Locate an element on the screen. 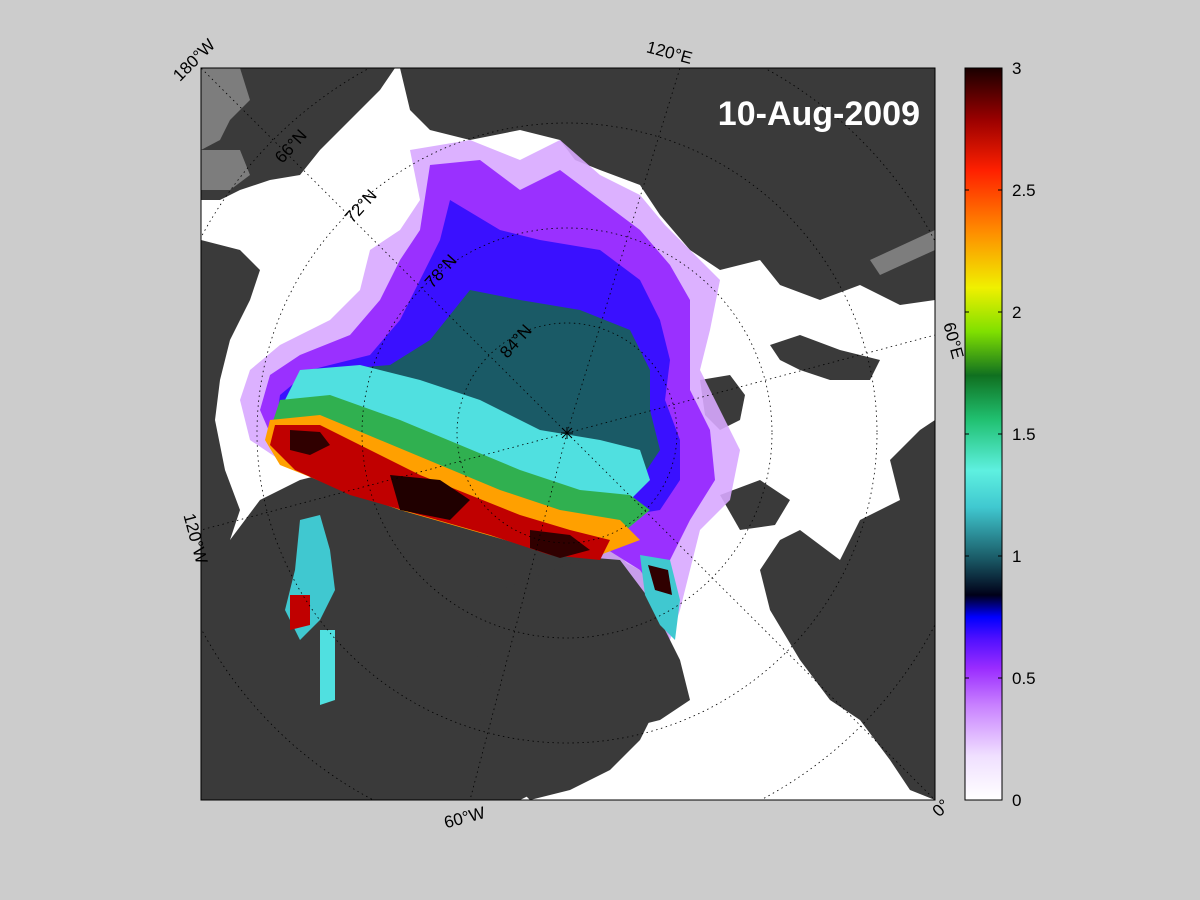 The width and height of the screenshot is (1200, 900). colorbar-tick-label: 0 is located at coordinates (1016, 800).